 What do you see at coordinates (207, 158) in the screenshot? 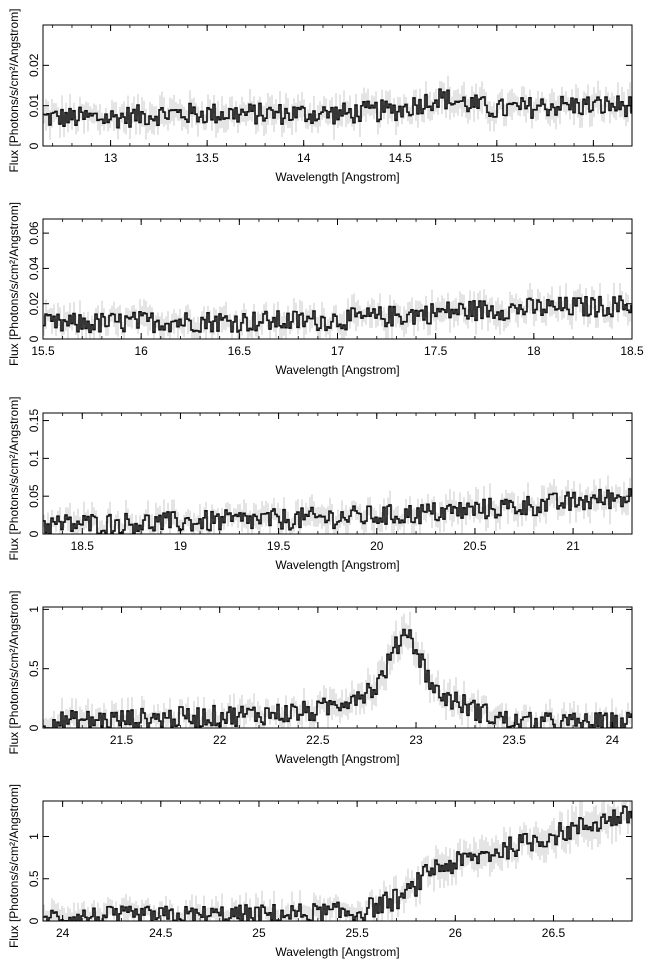
I see `x-tick-label: 13.5` at bounding box center [207, 158].